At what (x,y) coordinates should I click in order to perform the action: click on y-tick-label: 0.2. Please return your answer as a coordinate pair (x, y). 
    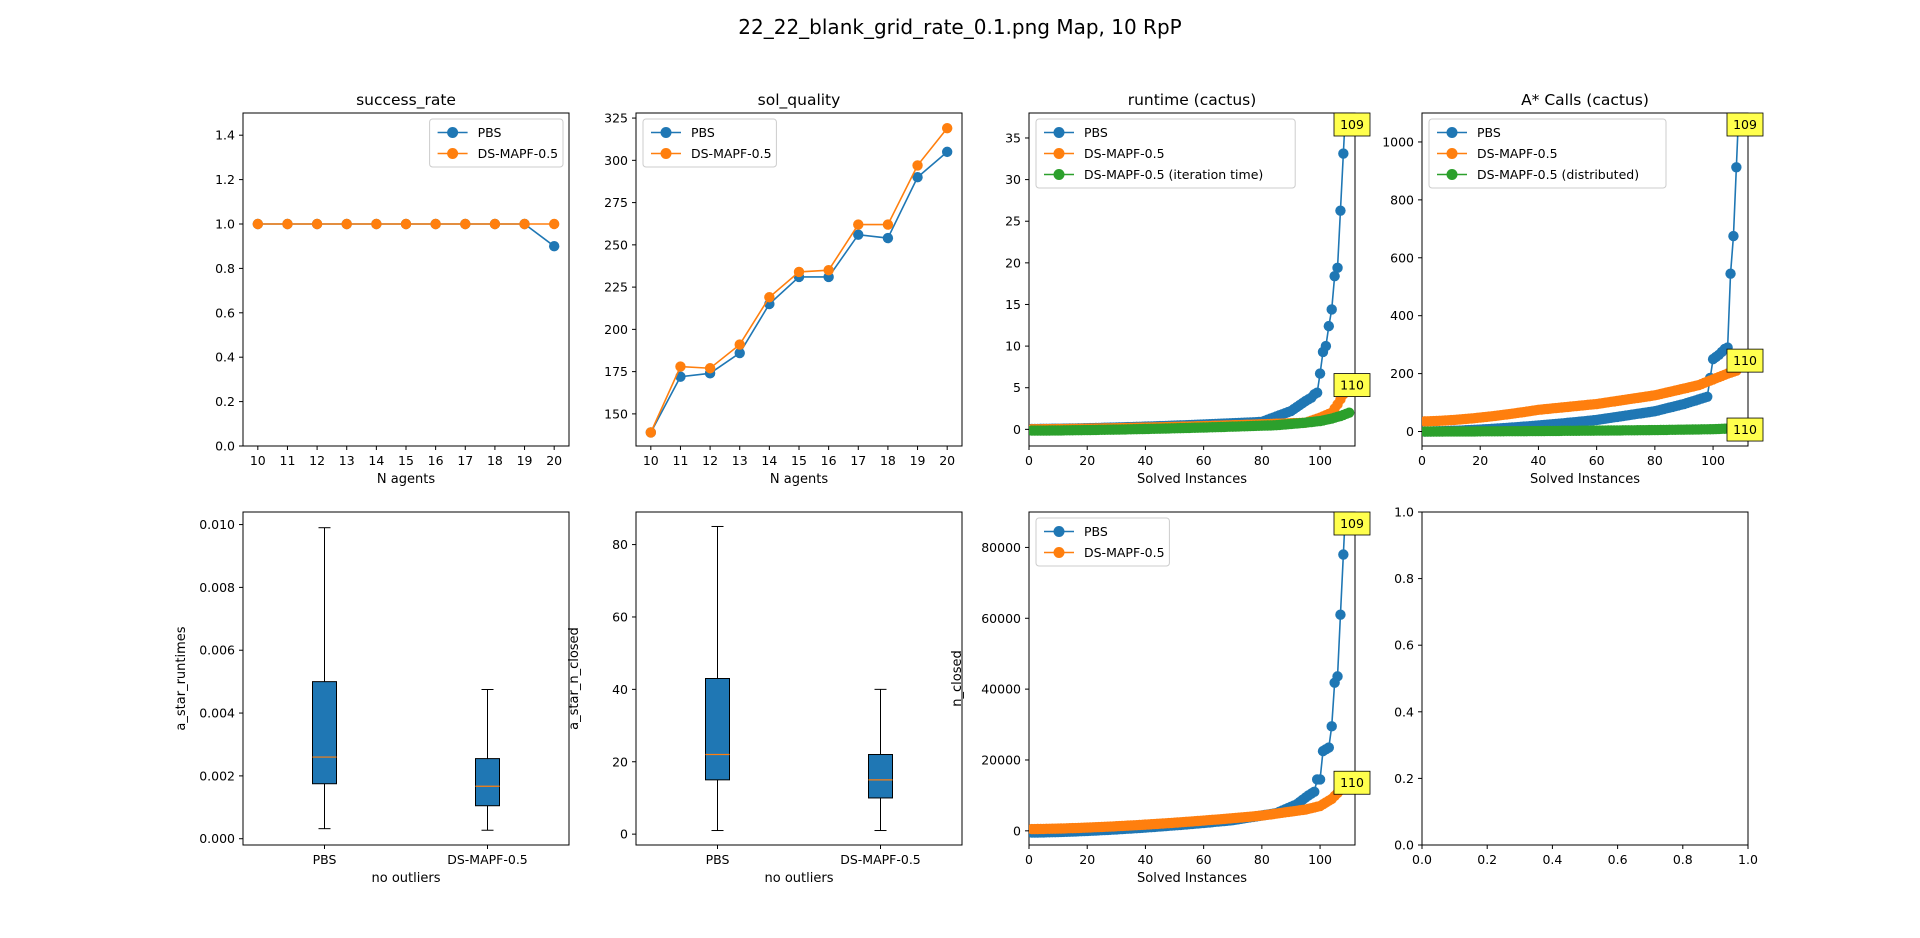
    Looking at the image, I should click on (225, 401).